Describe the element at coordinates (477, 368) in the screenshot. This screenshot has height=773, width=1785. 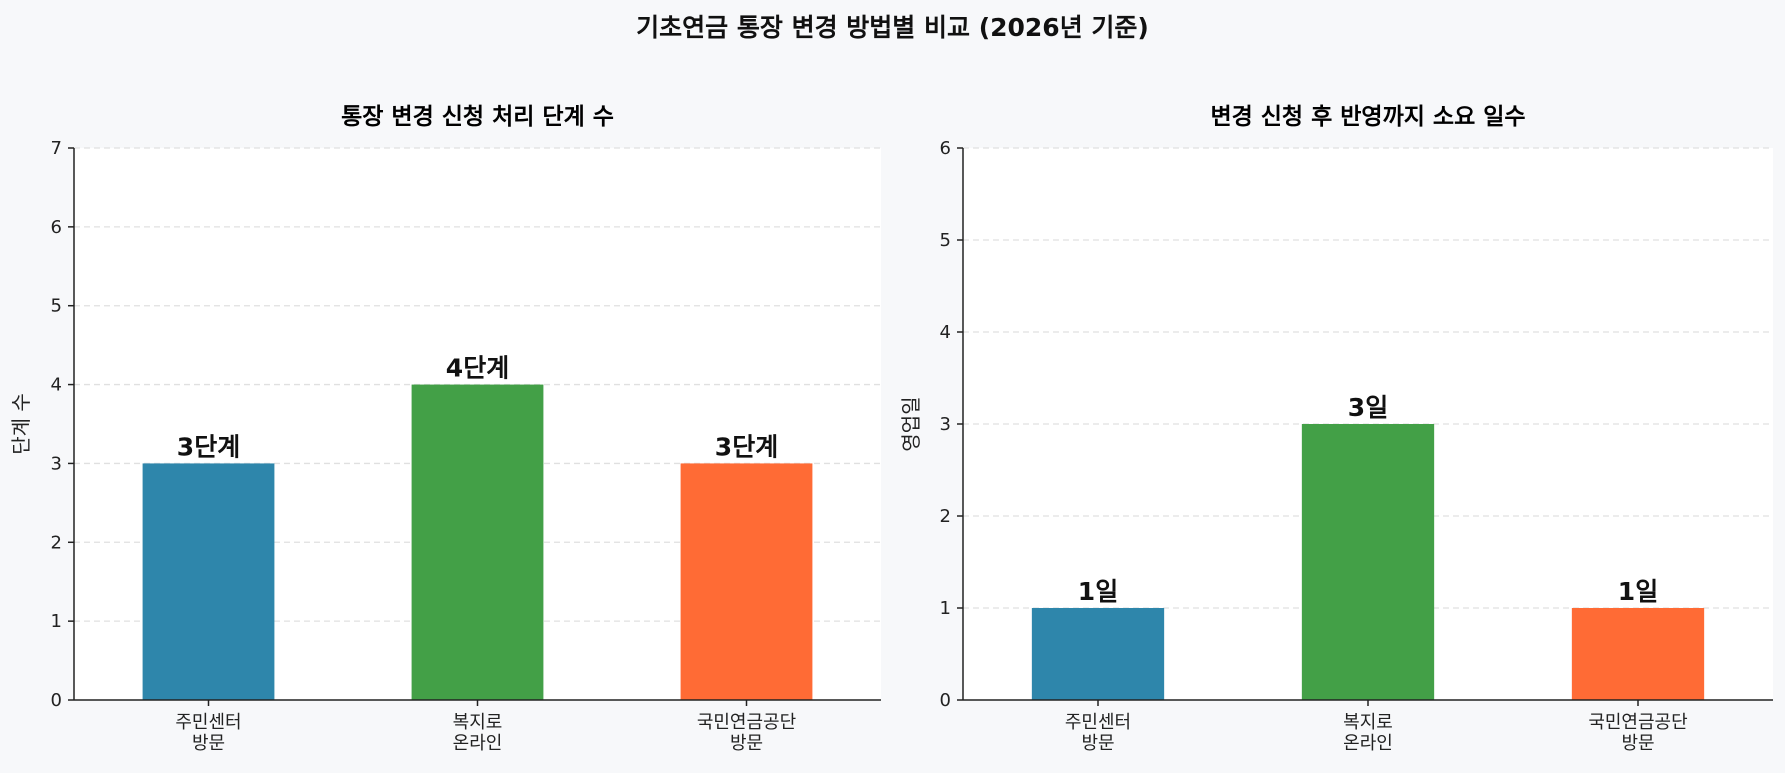
I see `bar-value-label: 4단계` at that location.